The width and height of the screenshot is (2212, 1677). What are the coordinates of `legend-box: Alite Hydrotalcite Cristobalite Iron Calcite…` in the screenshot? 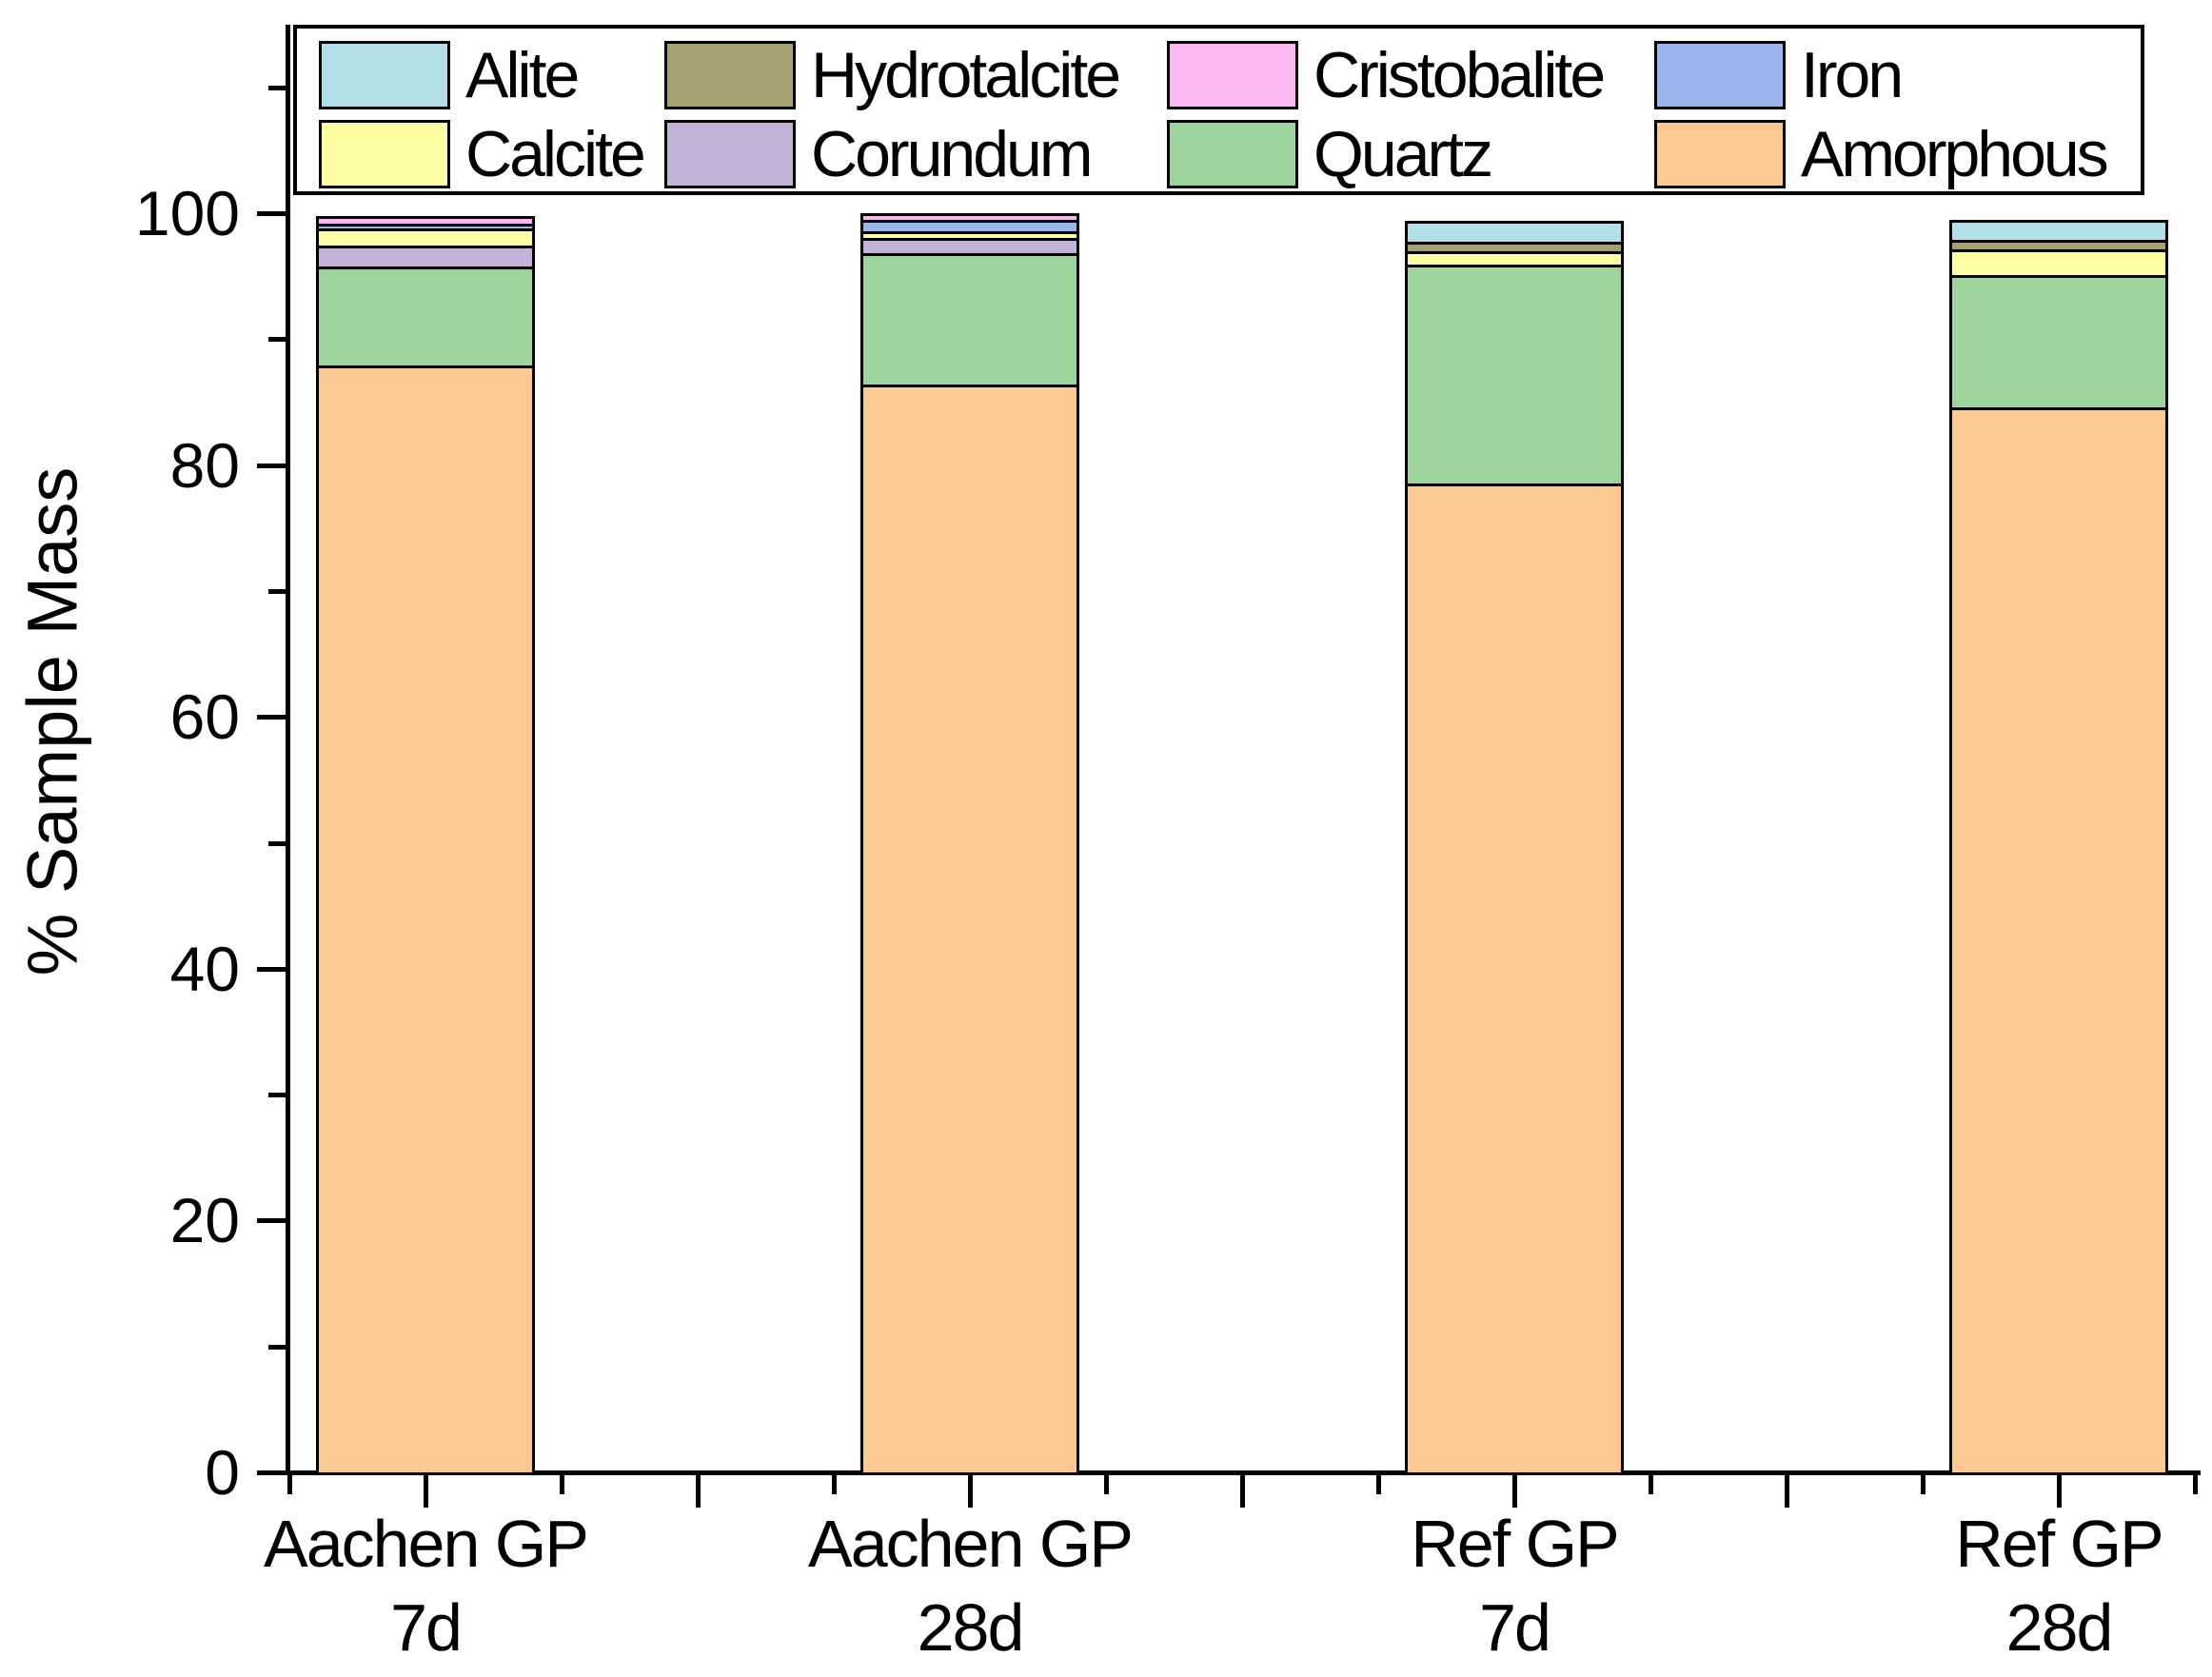 It's located at (1218, 110).